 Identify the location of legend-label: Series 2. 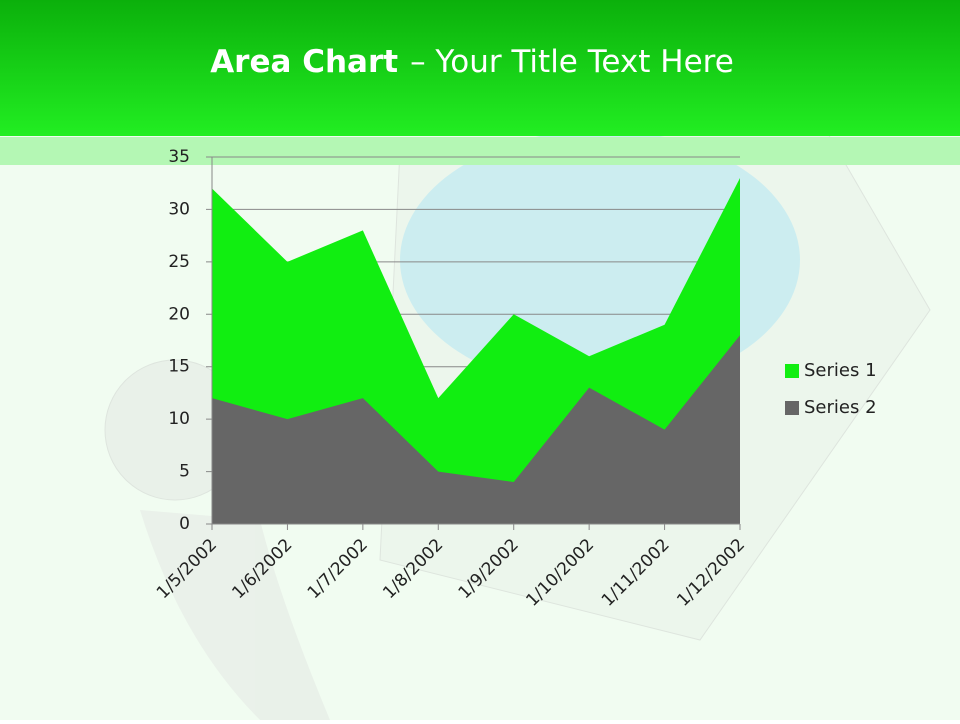
(840, 407).